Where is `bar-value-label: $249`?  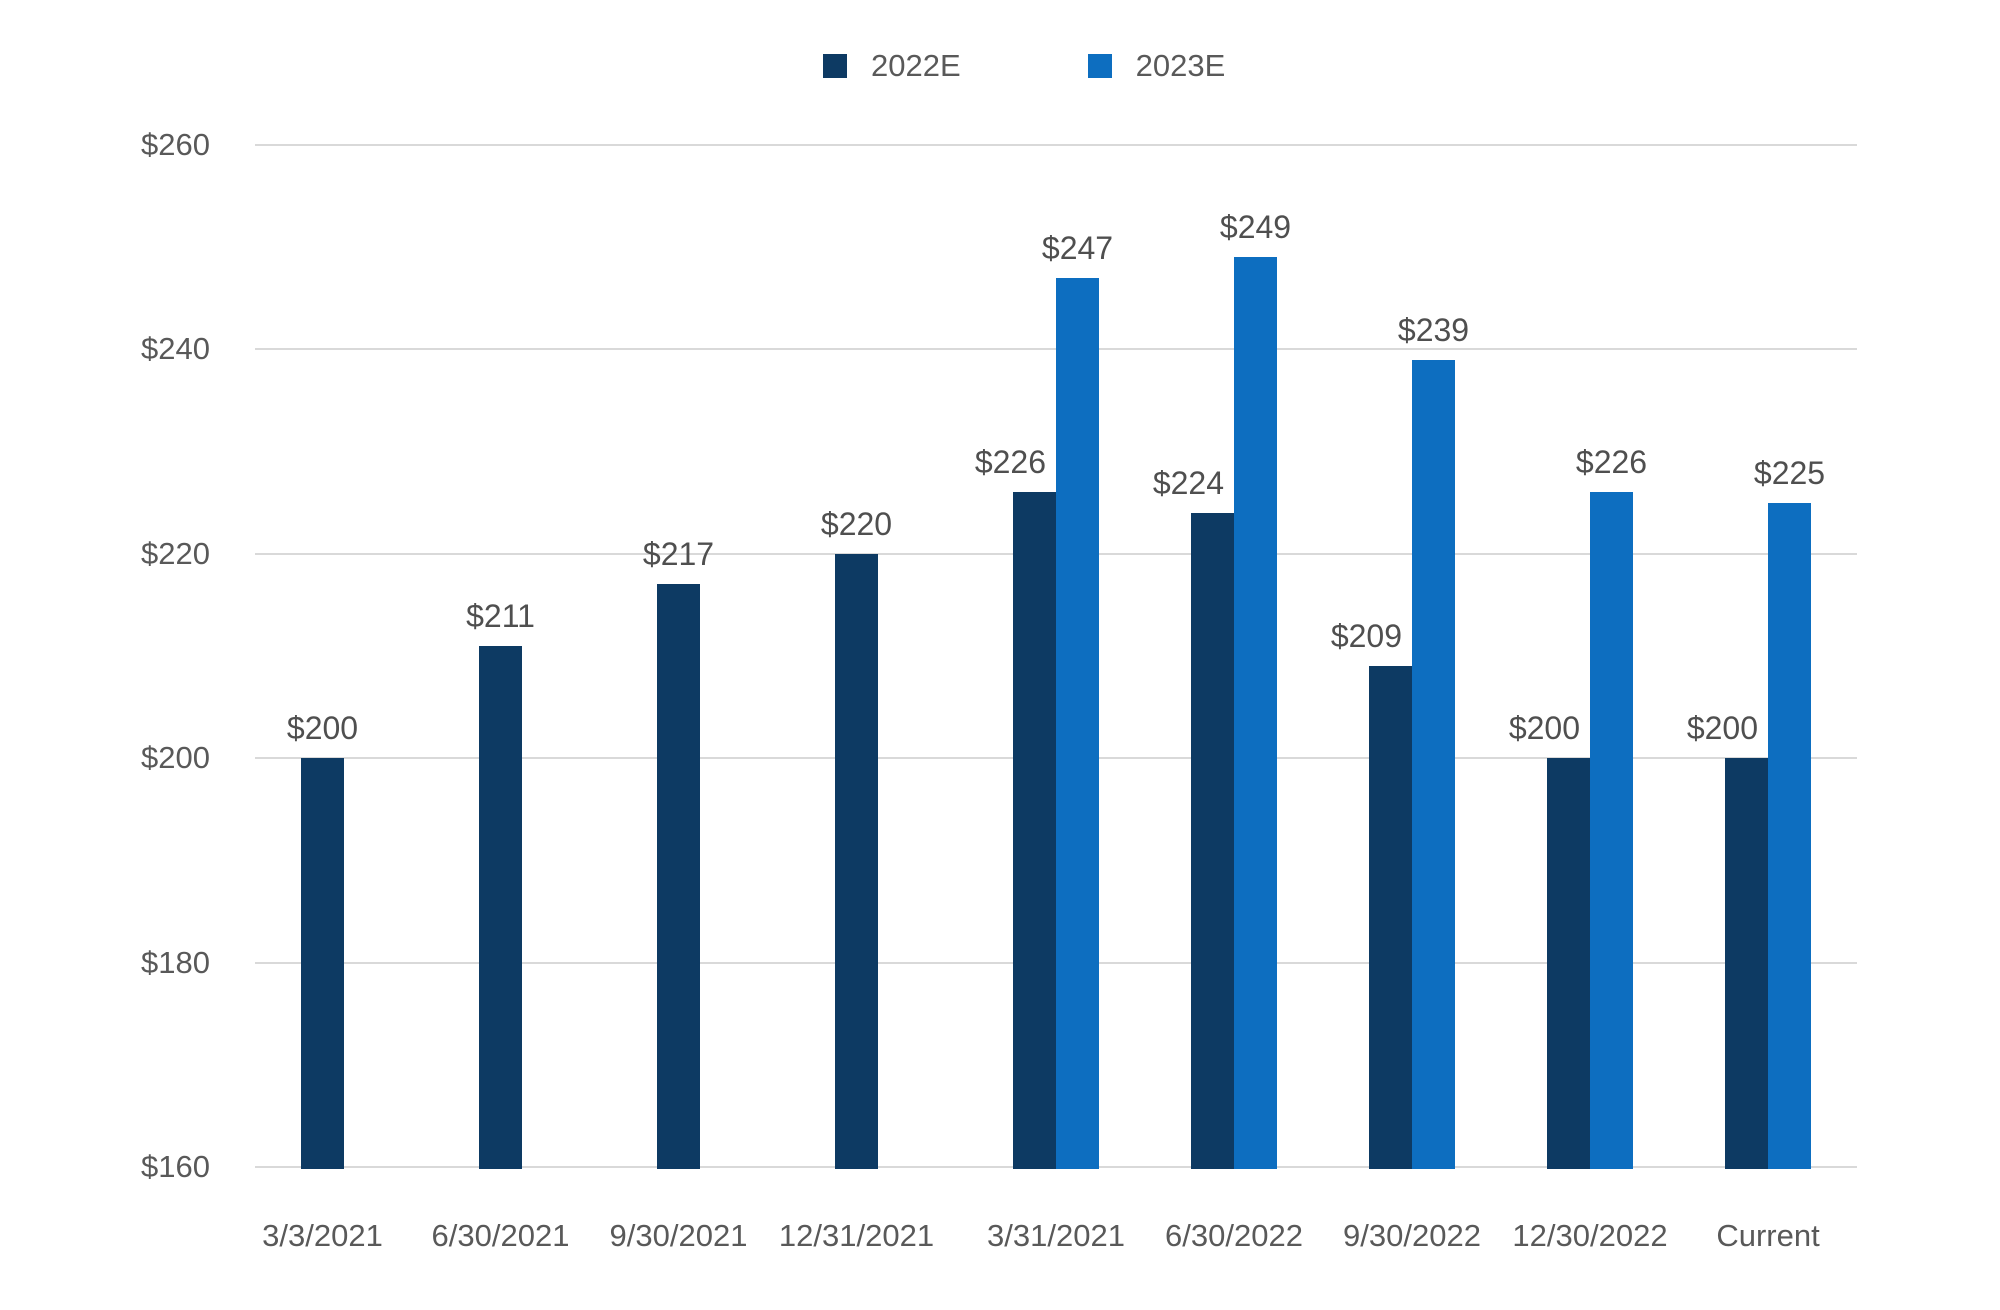
bar-value-label: $249 is located at coordinates (1255, 227).